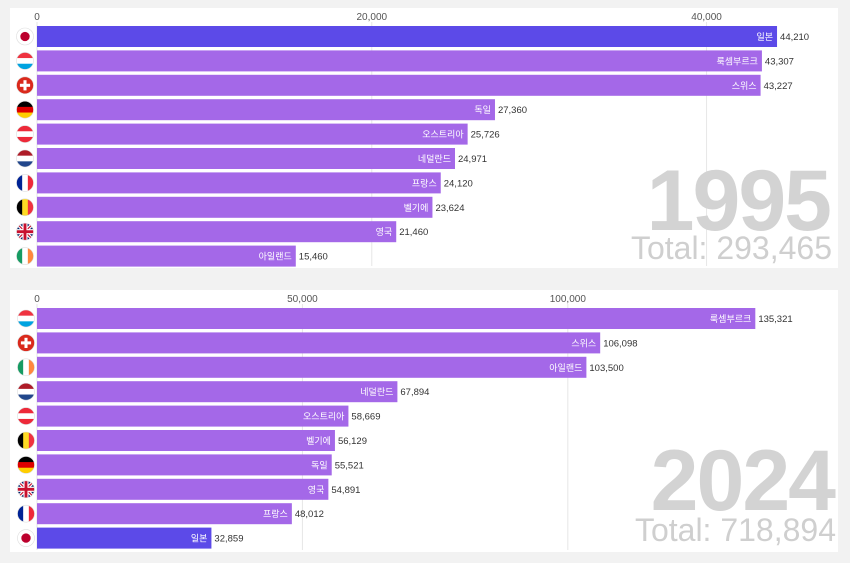 The width and height of the screenshot is (850, 563). I want to click on bar-value-label: 56,129, so click(352, 441).